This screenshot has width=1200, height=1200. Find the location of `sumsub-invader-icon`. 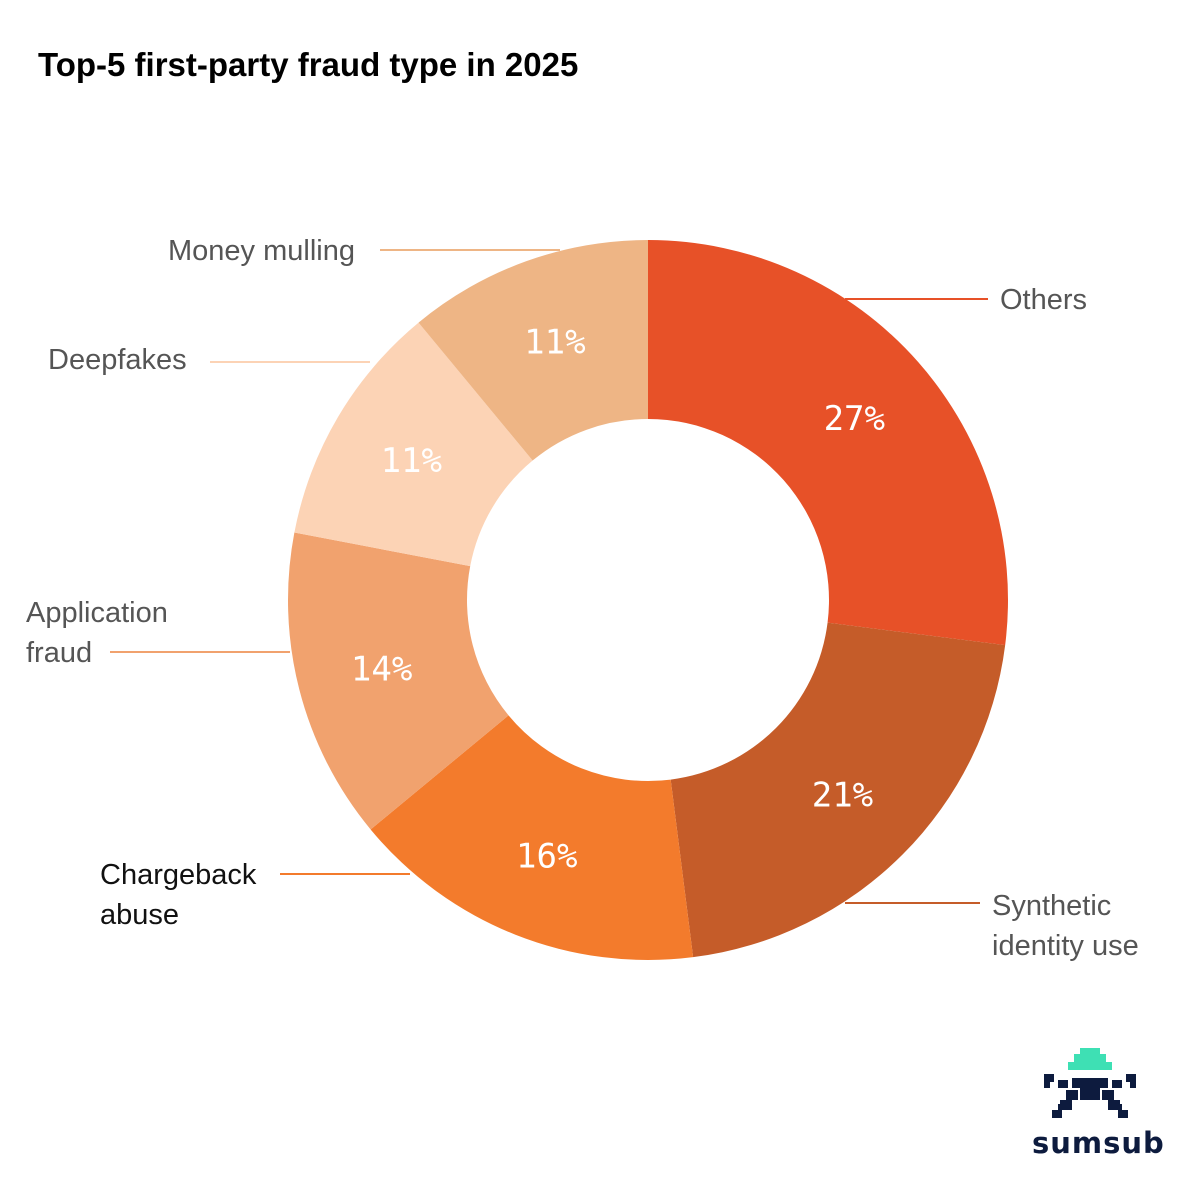

sumsub-invader-icon is located at coordinates (1090, 1083).